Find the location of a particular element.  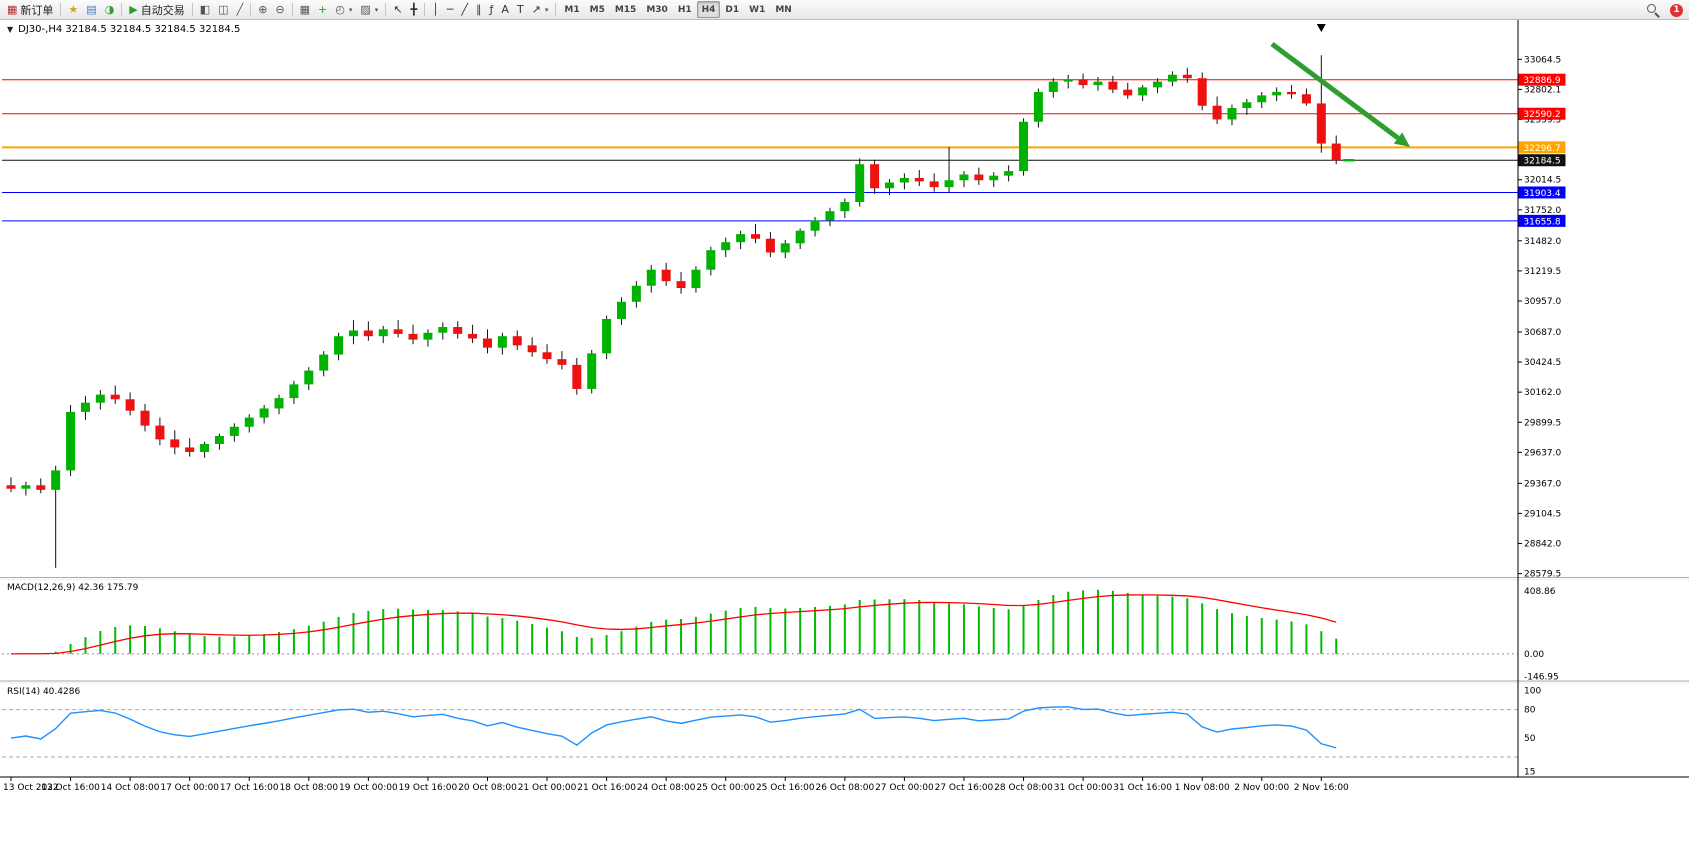

svg-text: 32014.5 is located at coordinates (1542, 181).